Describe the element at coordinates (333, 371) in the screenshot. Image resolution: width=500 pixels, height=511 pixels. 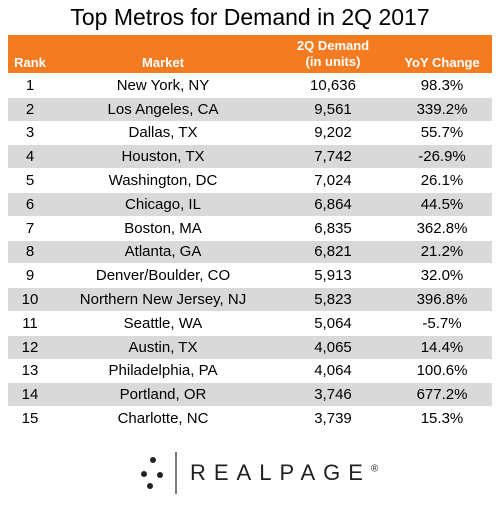
I see `cell: 4,064` at that location.